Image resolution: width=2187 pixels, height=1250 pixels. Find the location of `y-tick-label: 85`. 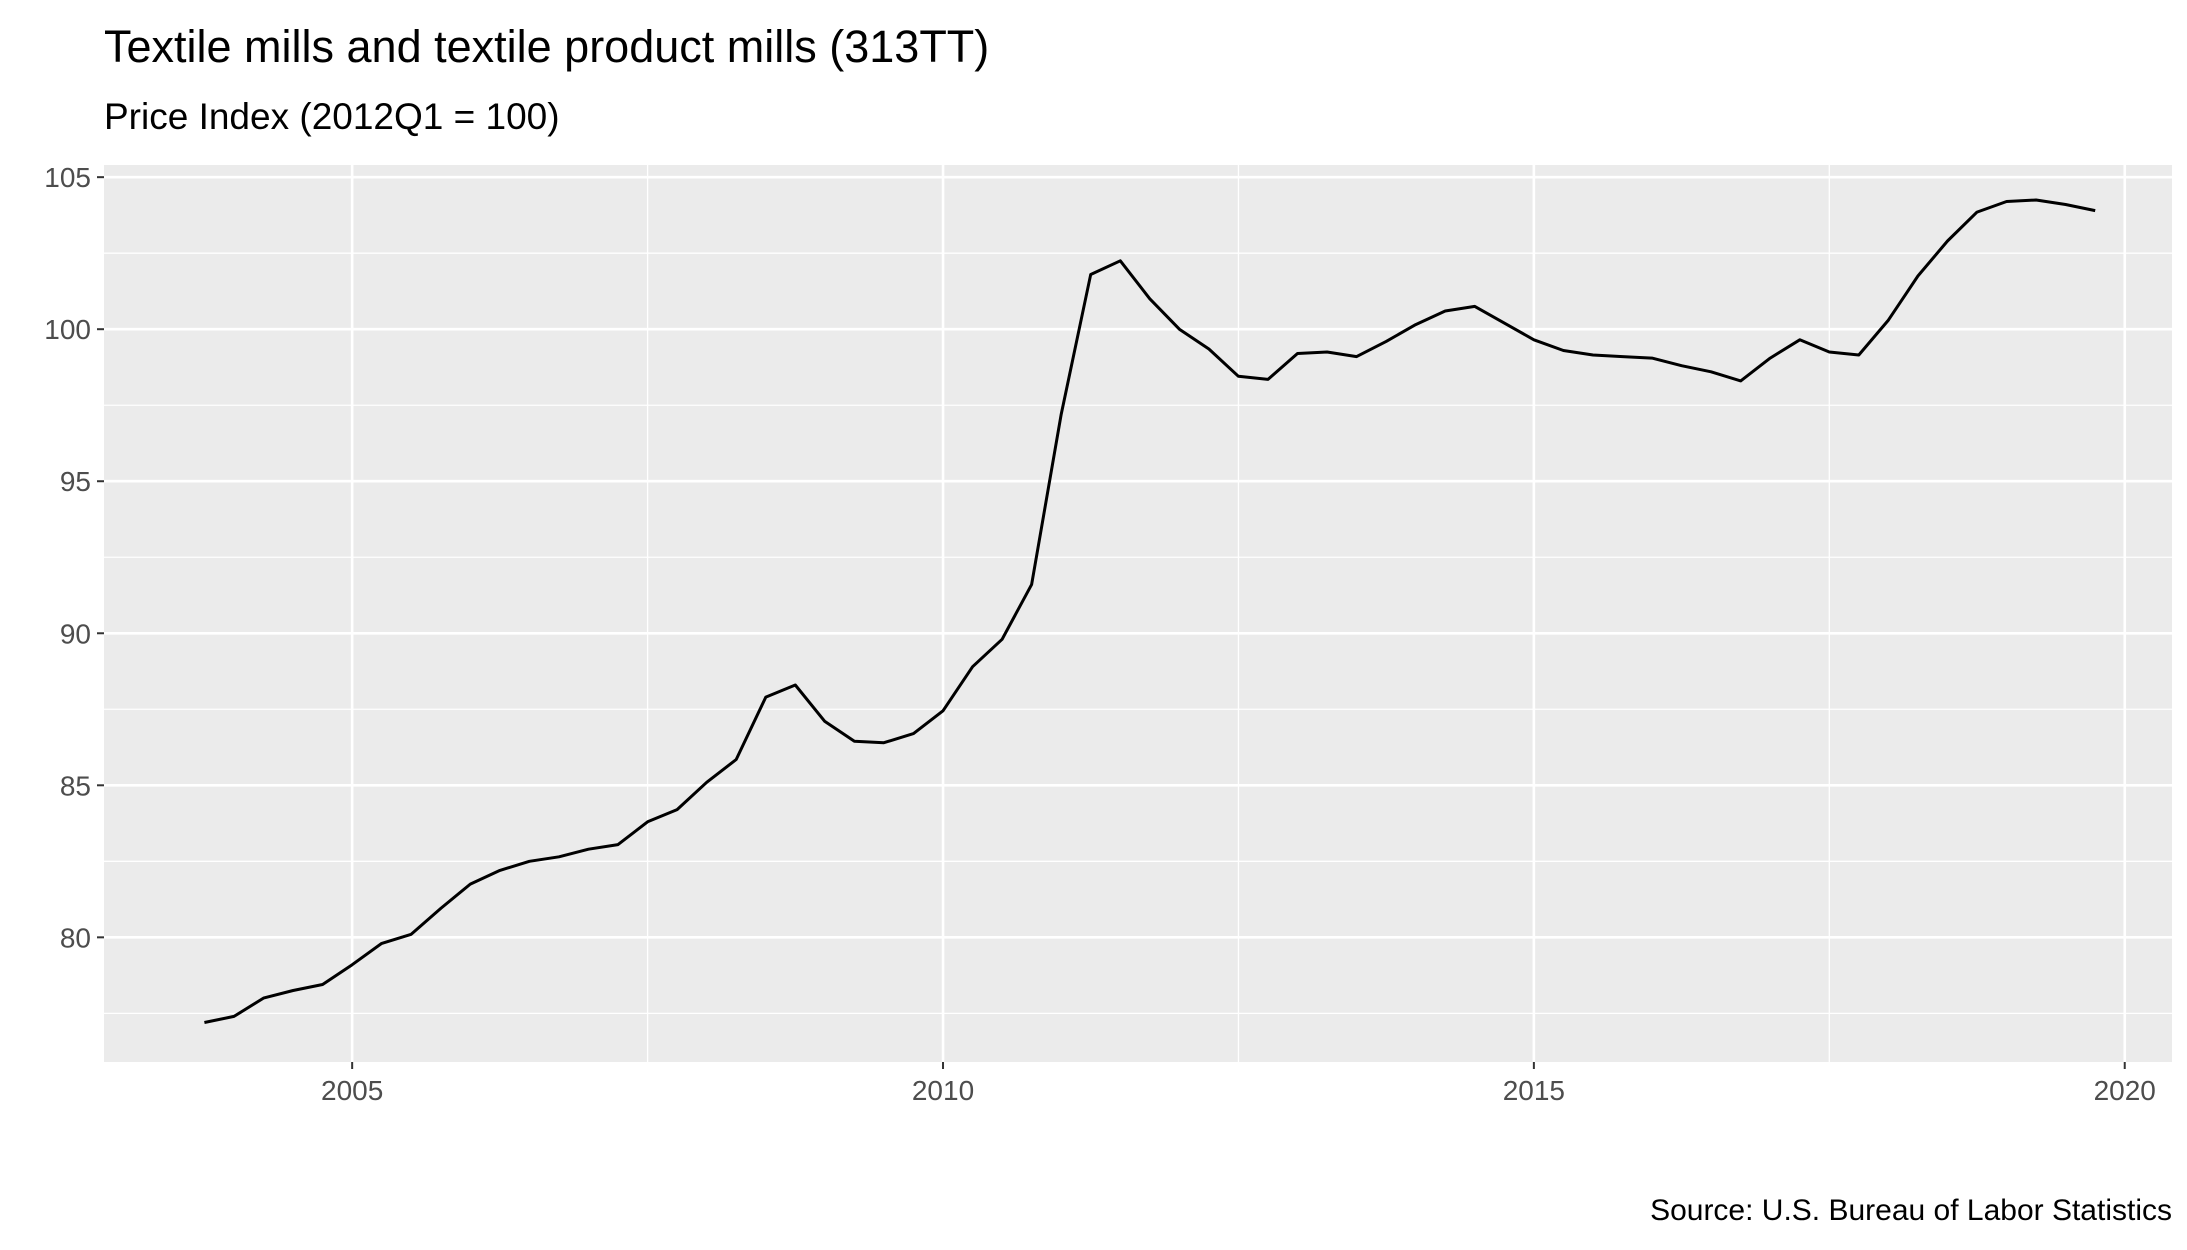

y-tick-label: 85 is located at coordinates (75, 785).